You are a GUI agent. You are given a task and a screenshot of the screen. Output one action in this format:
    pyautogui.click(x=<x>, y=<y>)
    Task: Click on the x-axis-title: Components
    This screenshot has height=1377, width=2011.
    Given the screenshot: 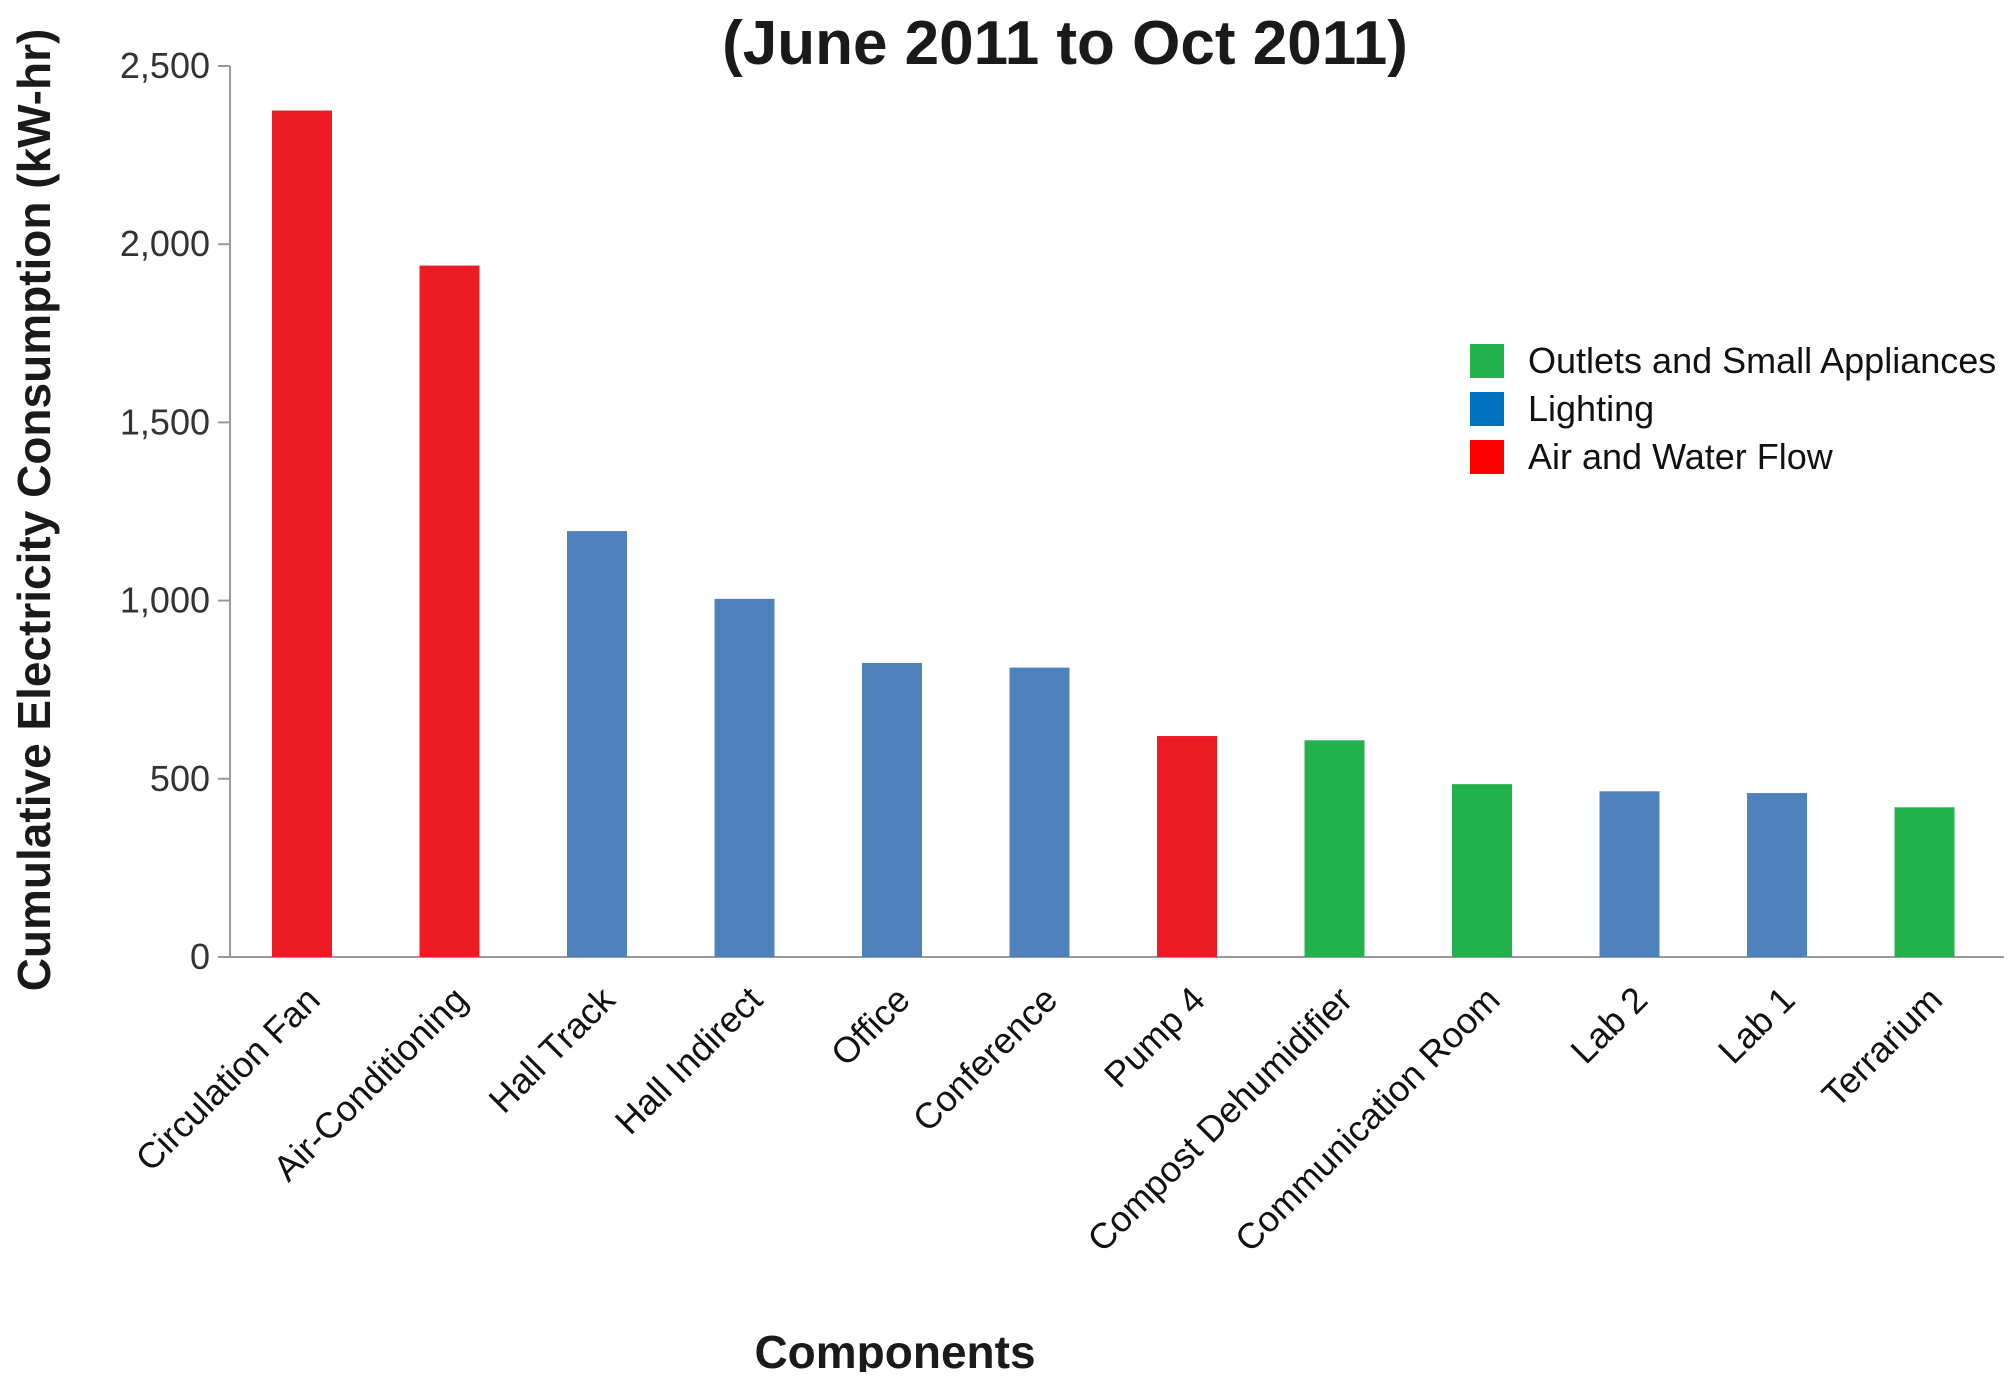 What is the action you would take?
    pyautogui.click(x=894, y=1349)
    